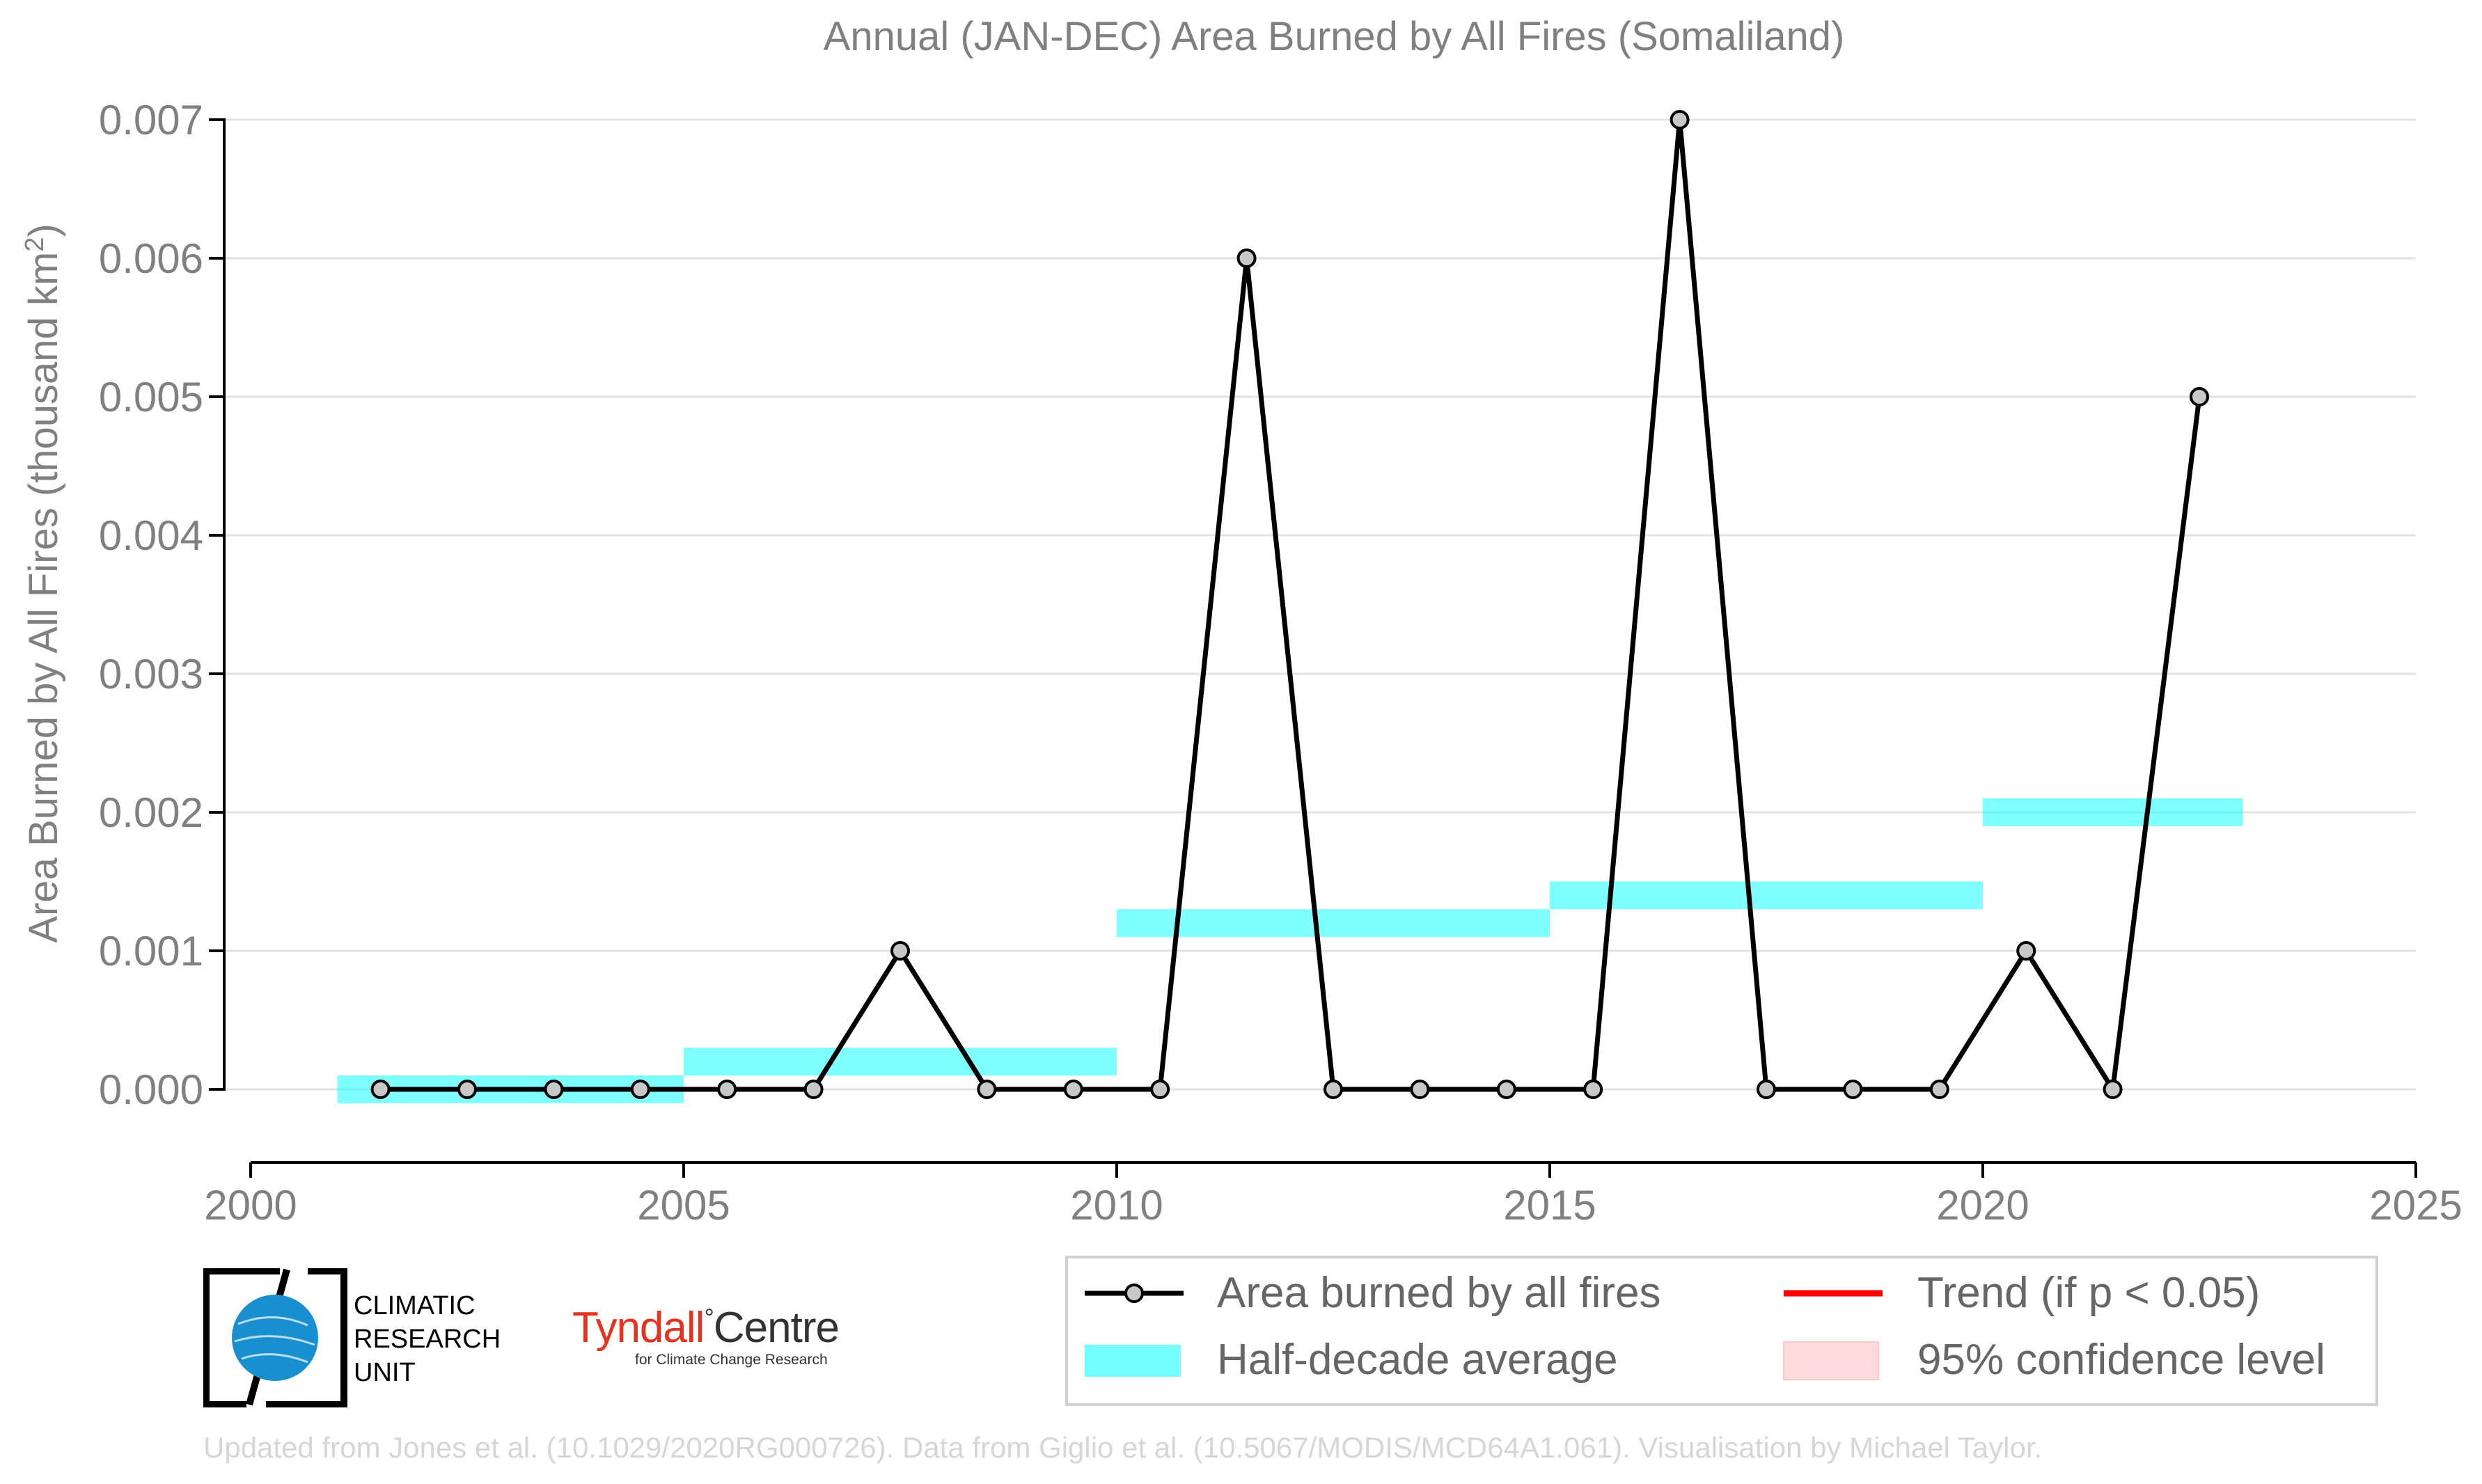  I want to click on tyndall-degree: °, so click(709, 1317).